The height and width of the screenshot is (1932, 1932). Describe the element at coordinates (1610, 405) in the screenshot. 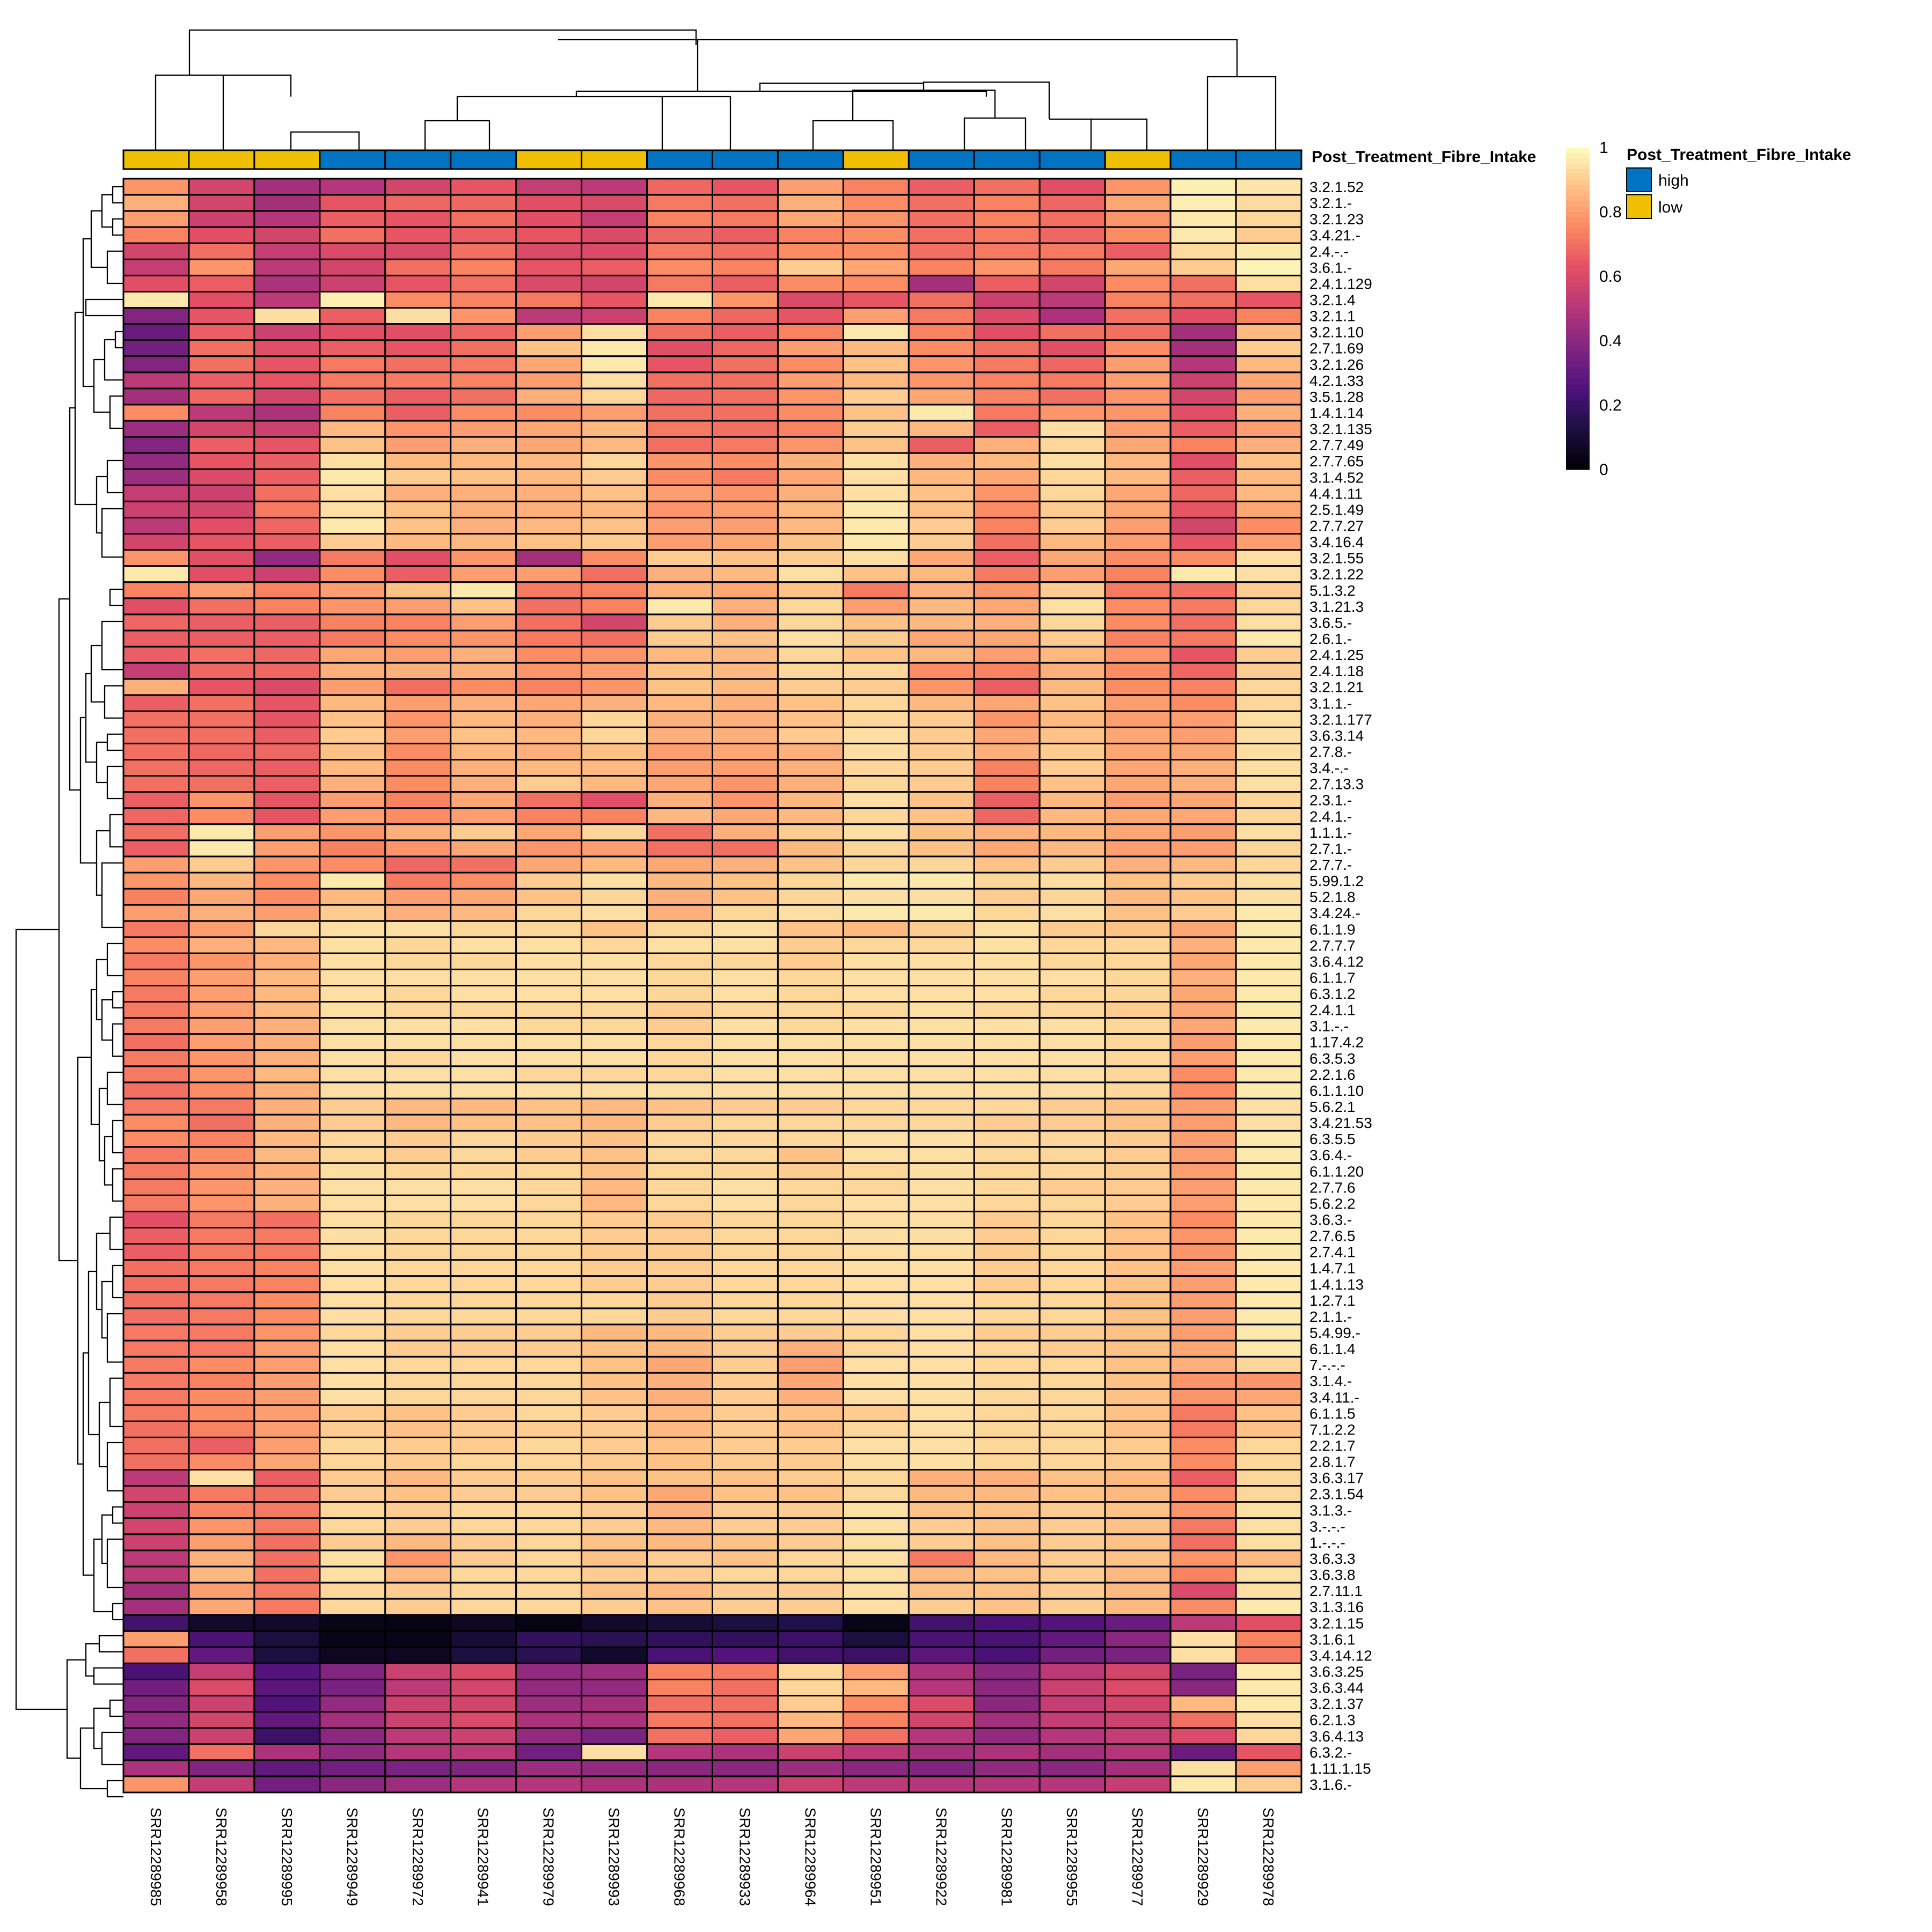

I see `colorbar-tick-label: 0.2` at that location.